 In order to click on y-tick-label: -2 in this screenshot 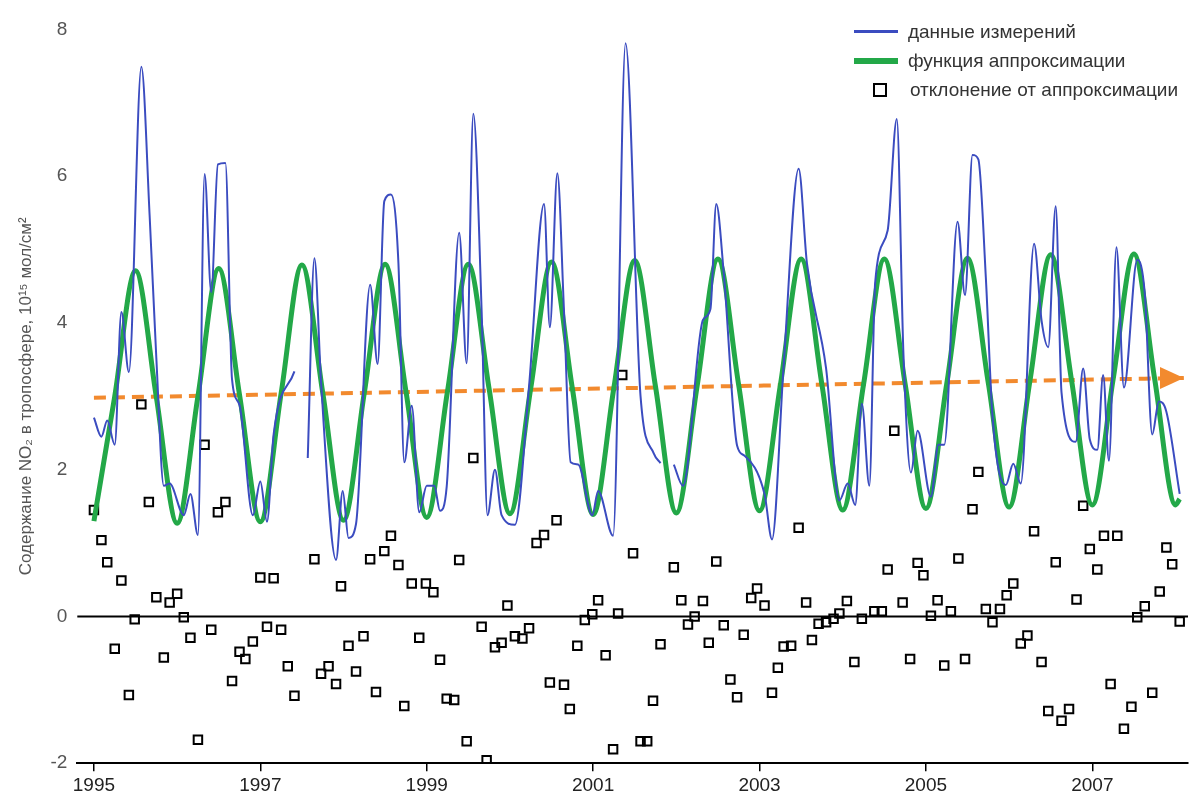, I will do `click(59, 762)`.